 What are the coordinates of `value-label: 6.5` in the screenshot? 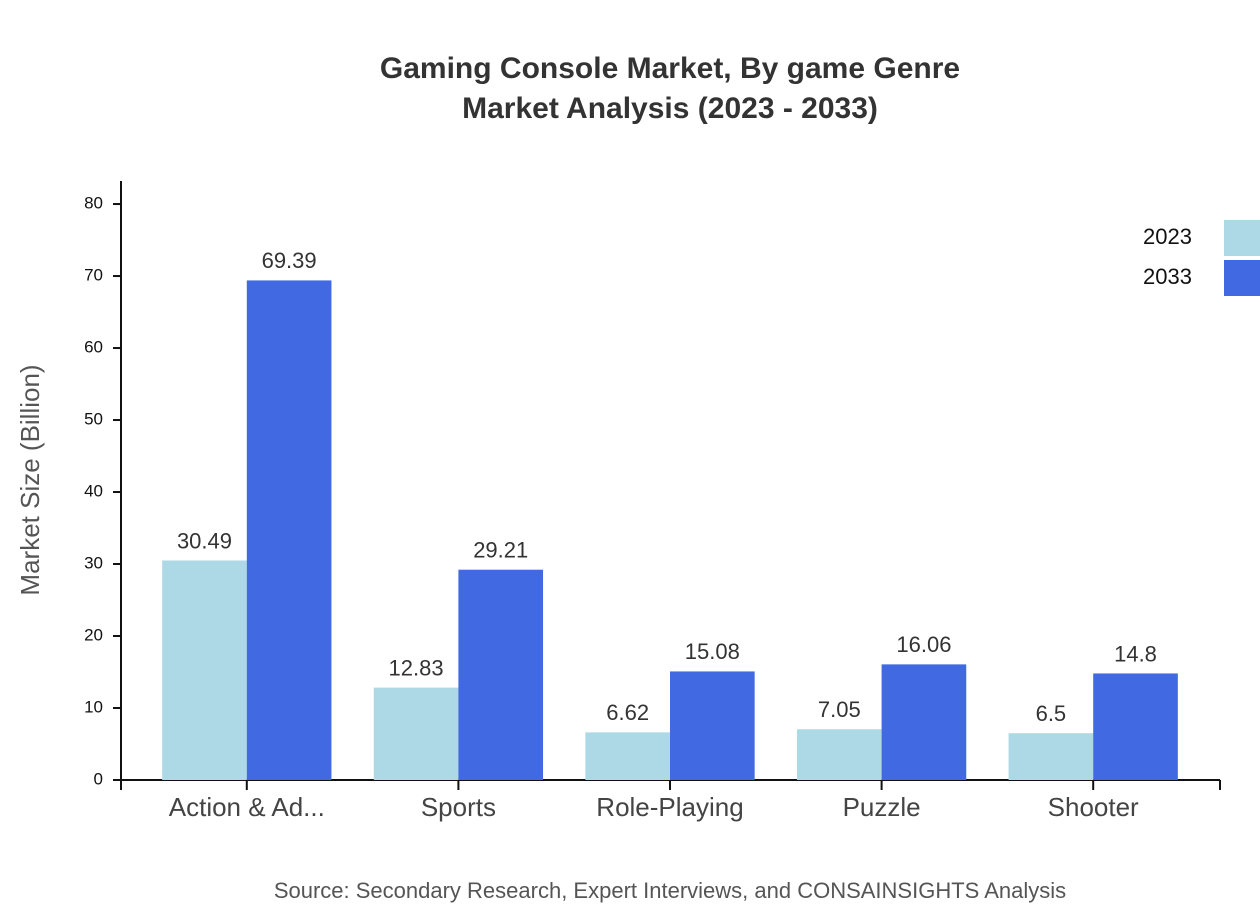 It's located at (1051, 713).